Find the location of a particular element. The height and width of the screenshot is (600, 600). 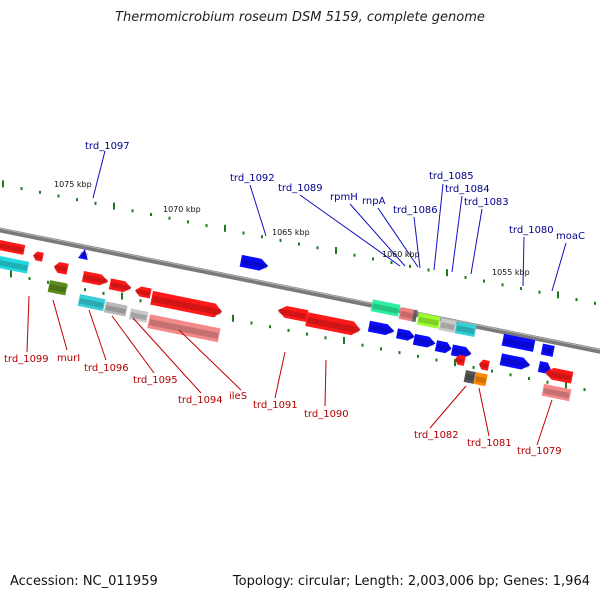

gene-label: trd_1097 is located at coordinates (107, 146).